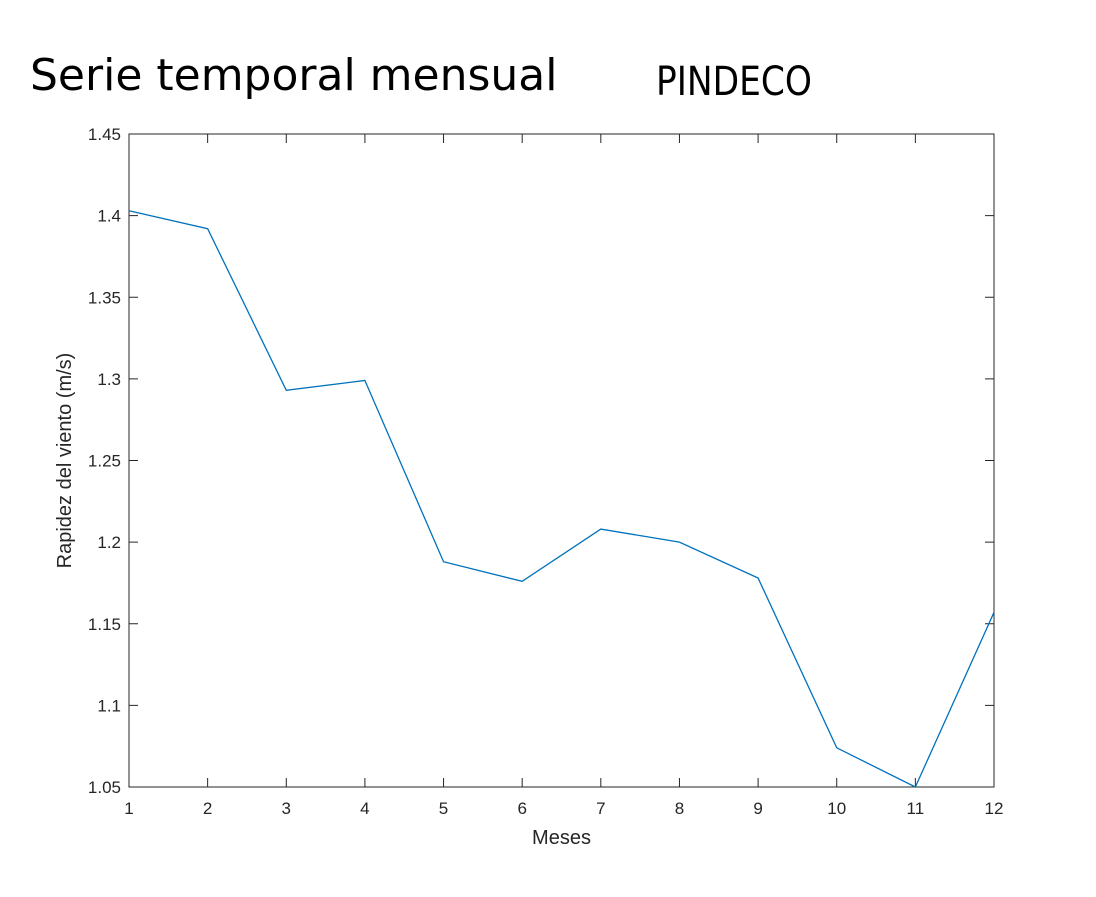  I want to click on x-tick-label: 8, so click(679, 808).